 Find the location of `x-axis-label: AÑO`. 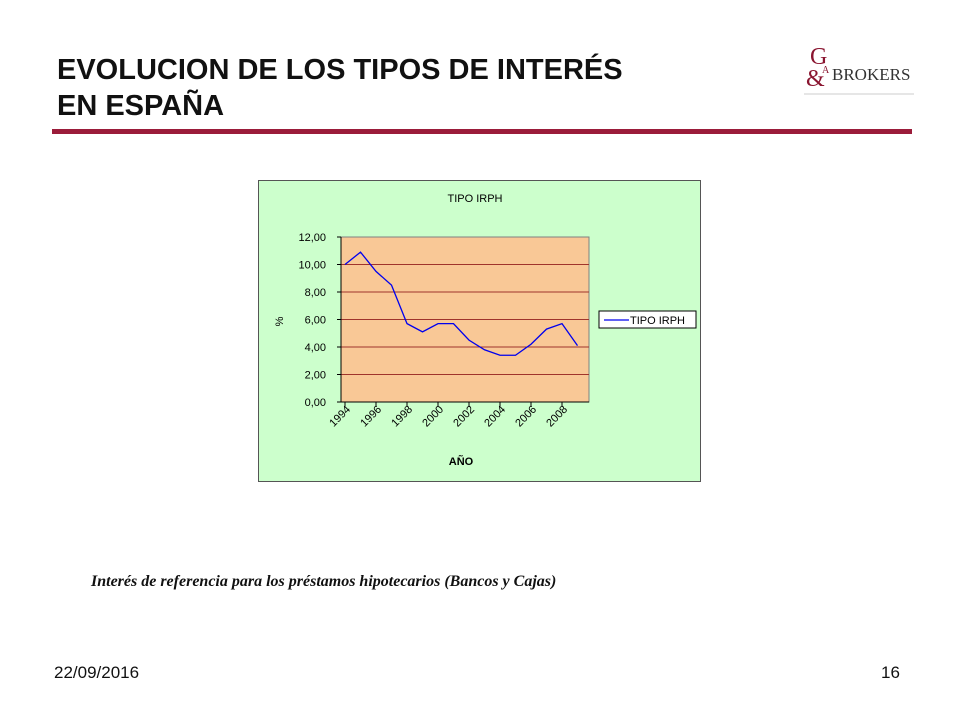

x-axis-label: AÑO is located at coordinates (461, 461).